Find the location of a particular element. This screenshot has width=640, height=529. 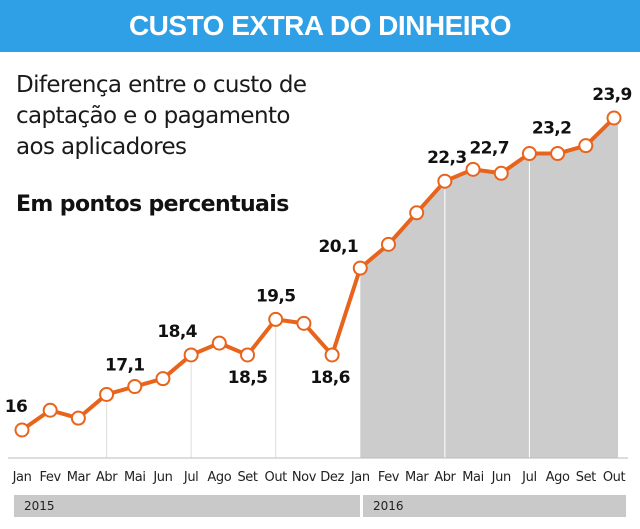

year-band-2016: 2016 is located at coordinates (494, 506).